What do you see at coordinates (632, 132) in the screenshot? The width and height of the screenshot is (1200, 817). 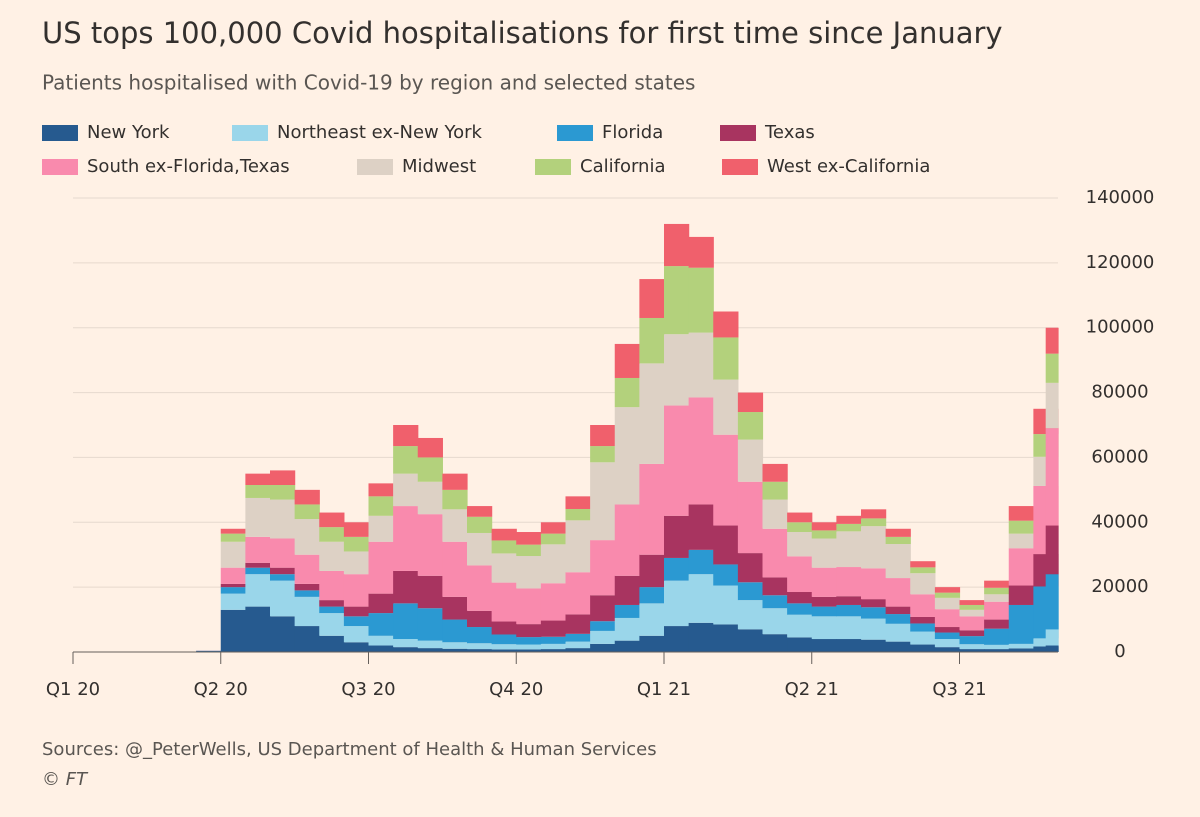 I see `legend-label: Florida` at bounding box center [632, 132].